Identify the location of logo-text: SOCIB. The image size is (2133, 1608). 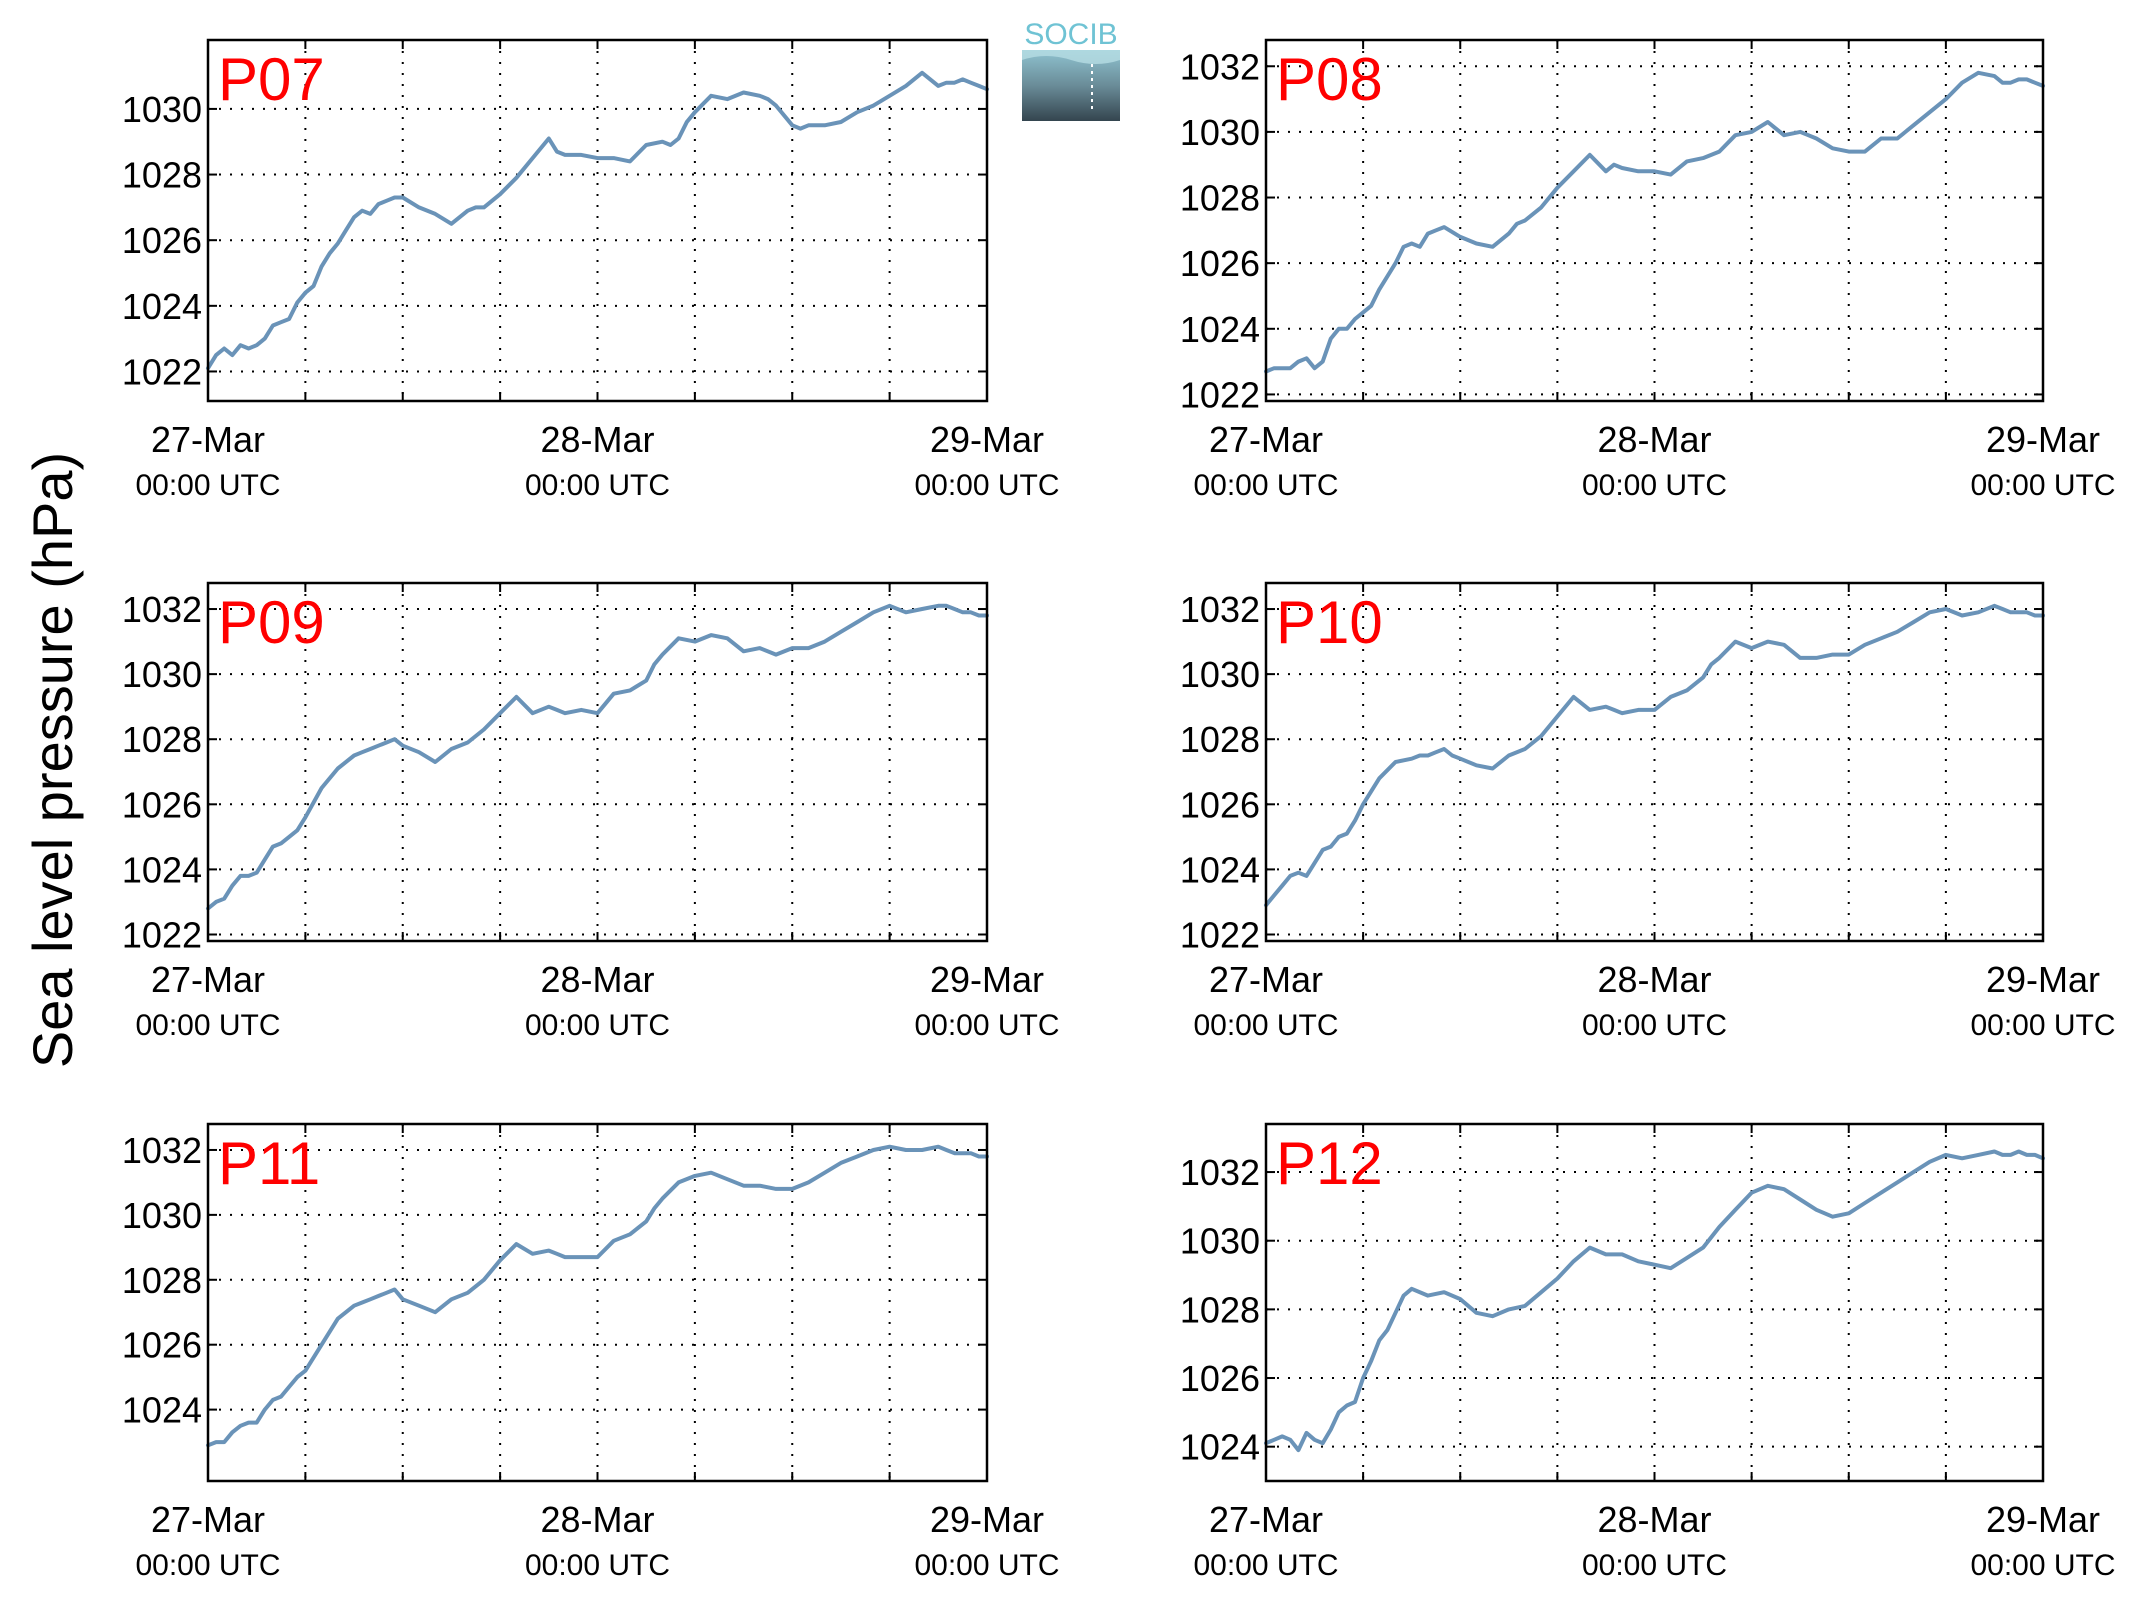
(1070, 34).